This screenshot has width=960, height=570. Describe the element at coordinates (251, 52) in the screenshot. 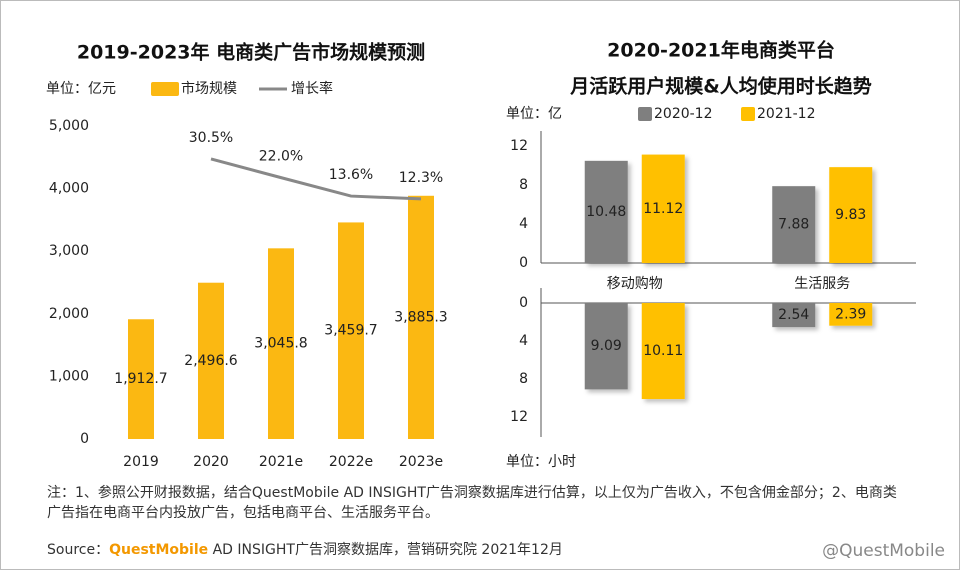

I see `chart-title: 2019-2023年 电商类广告市场规模预测` at that location.